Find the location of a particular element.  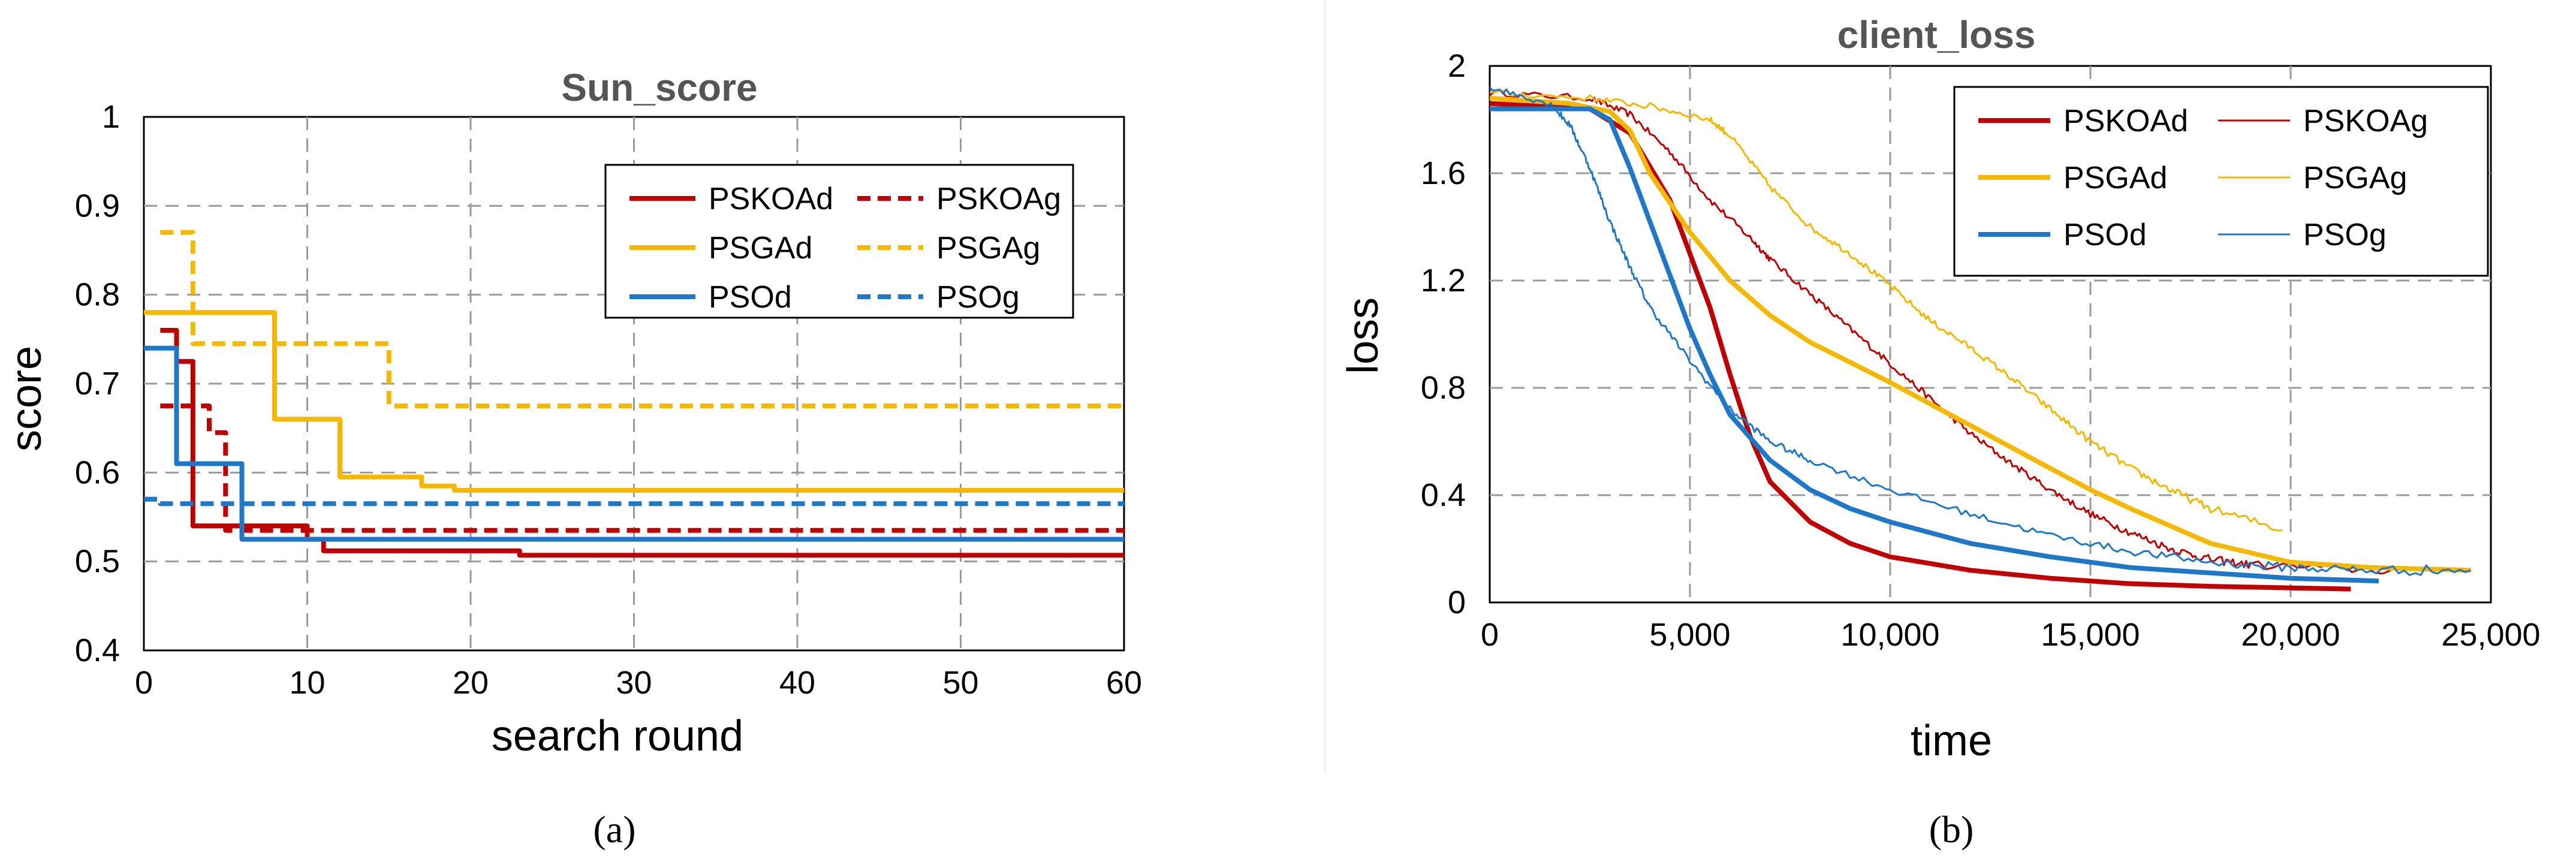

y-tick-label: 0 is located at coordinates (1457, 602).